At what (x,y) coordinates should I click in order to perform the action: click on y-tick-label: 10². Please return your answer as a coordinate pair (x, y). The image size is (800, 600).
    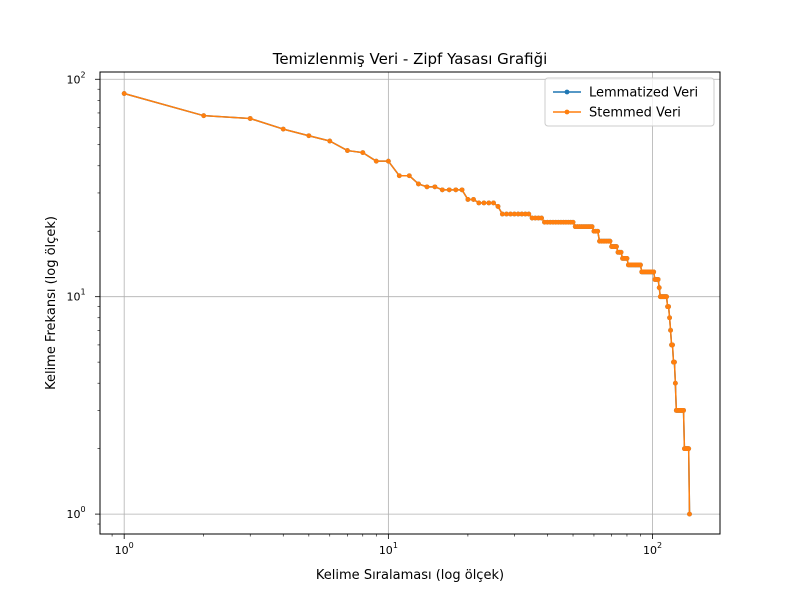
    Looking at the image, I should click on (75, 78).